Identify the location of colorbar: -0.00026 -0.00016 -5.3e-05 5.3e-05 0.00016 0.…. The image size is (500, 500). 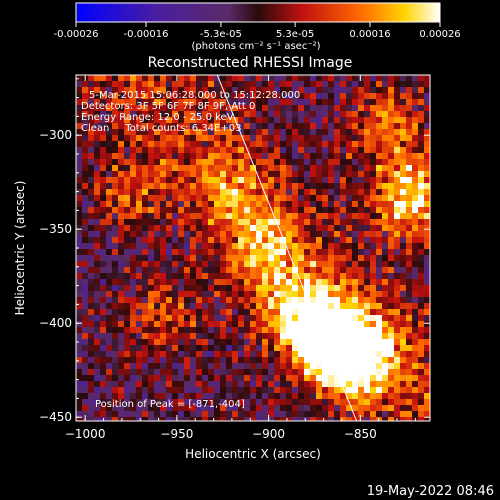
(257, 27).